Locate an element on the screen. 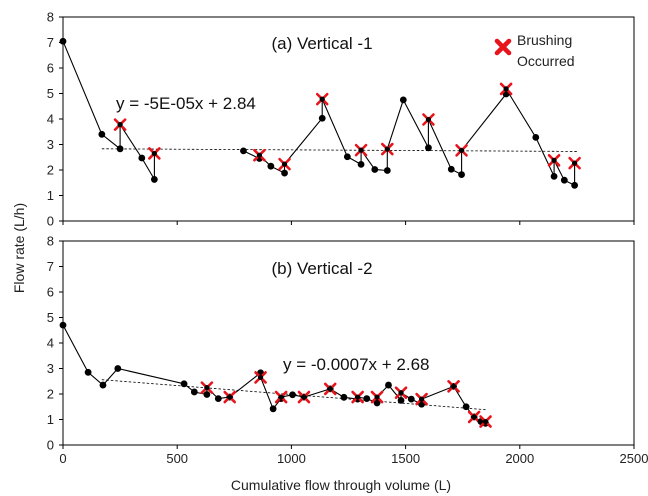 Image resolution: width=648 pixels, height=496 pixels. trendline-equation: y = -5E-05x + 2.84 is located at coordinates (186, 103).